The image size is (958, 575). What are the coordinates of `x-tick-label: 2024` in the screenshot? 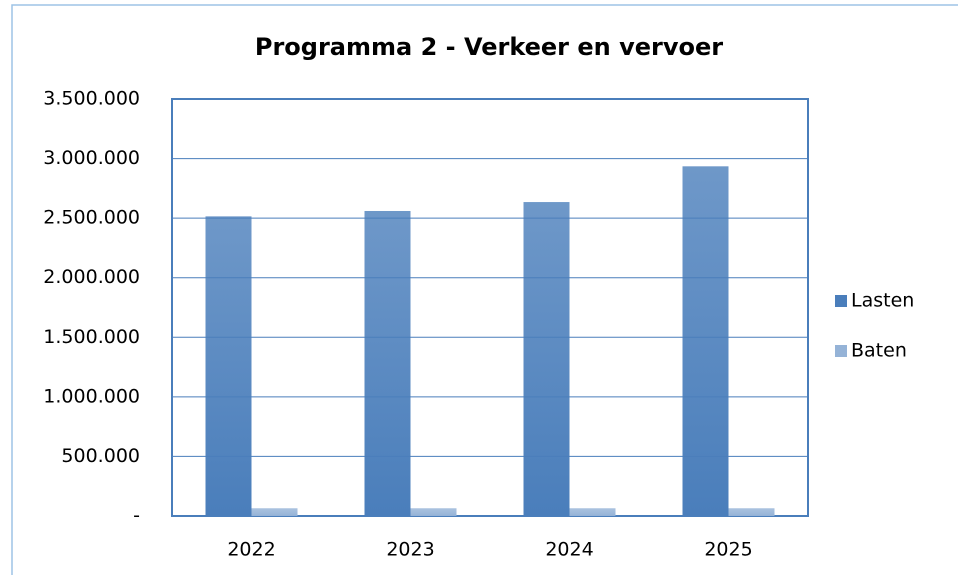 It's located at (569, 550).